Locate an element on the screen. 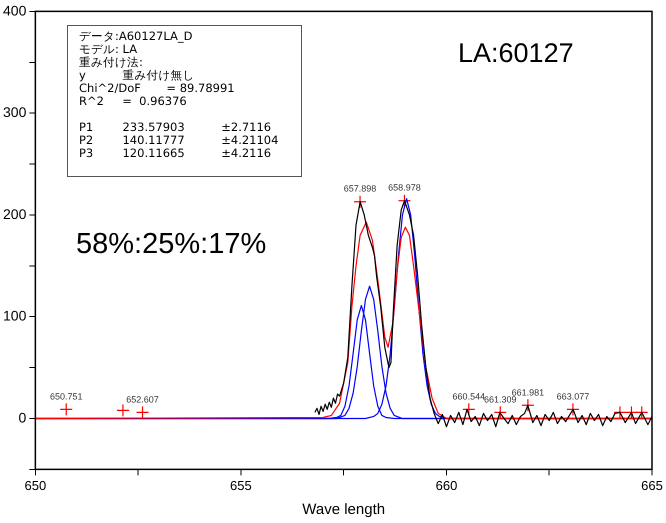 This screenshot has height=523, width=666. annotation: 660.544 is located at coordinates (469, 396).